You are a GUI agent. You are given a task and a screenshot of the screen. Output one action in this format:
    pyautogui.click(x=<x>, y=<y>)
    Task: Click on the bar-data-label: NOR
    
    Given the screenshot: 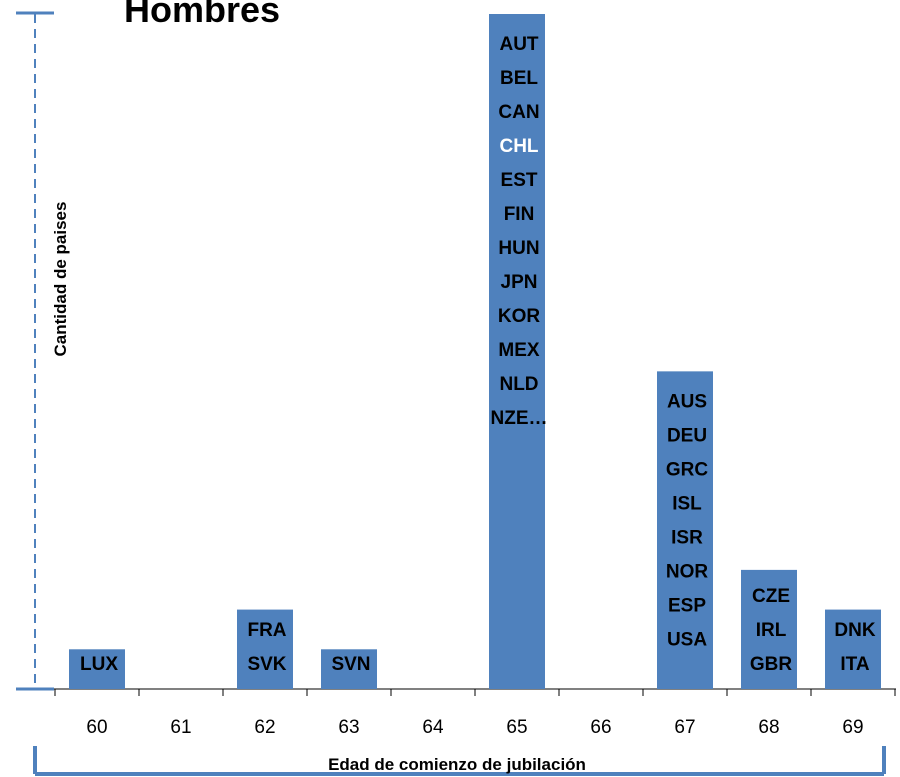 What is the action you would take?
    pyautogui.click(x=687, y=571)
    